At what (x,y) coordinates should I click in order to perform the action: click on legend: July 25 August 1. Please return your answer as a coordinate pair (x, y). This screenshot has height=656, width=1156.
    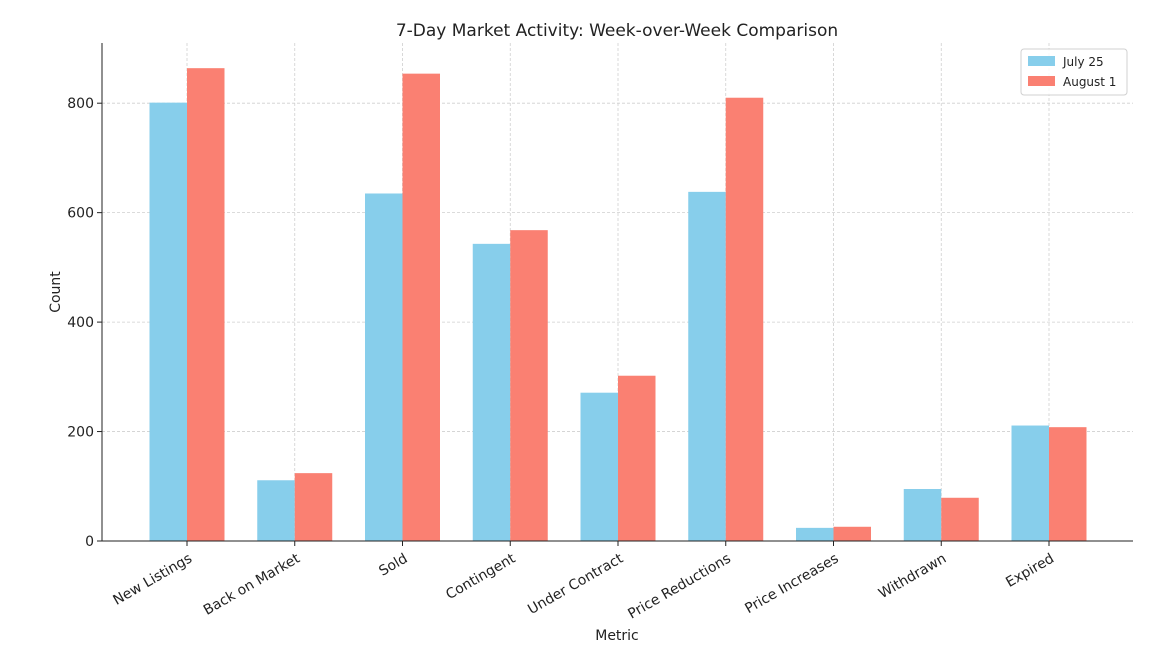
    Looking at the image, I should click on (1074, 72).